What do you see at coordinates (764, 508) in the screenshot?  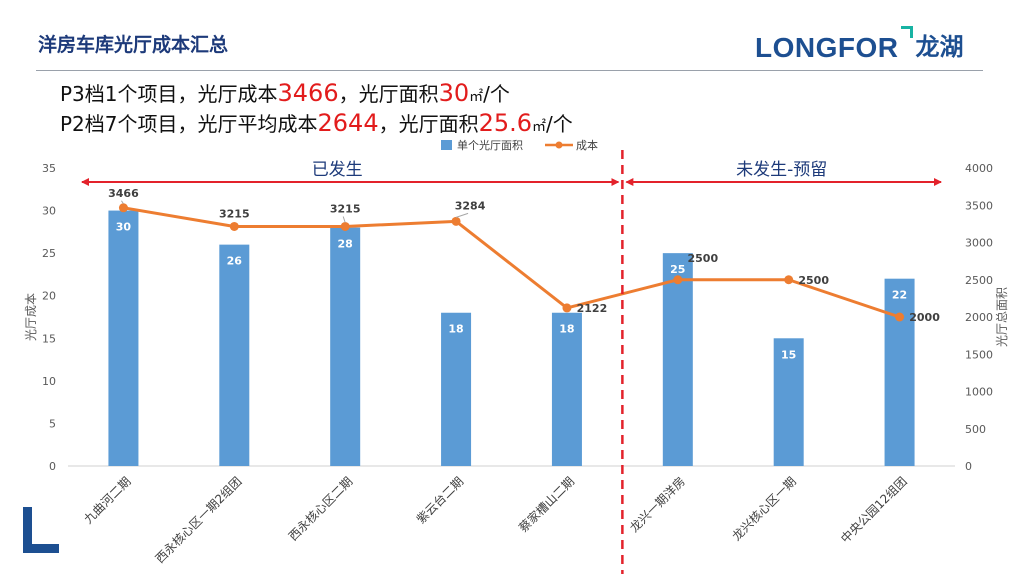 I see `x-tick-label: 龙兴核心区一期` at bounding box center [764, 508].